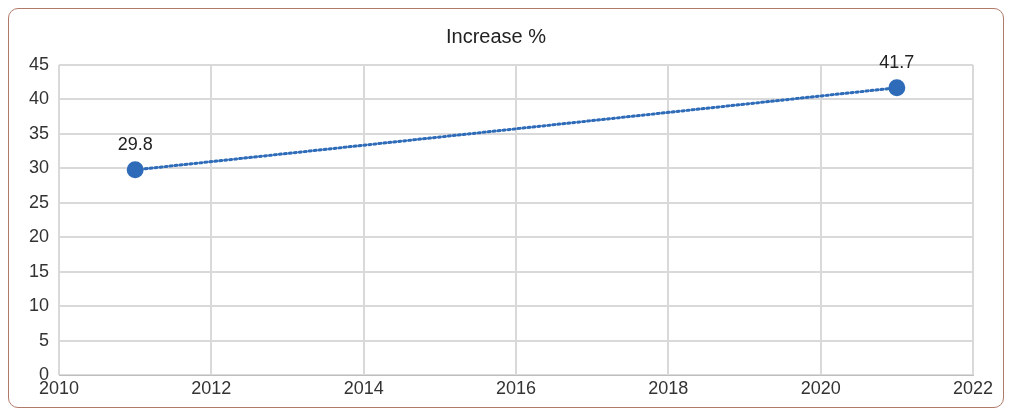 The height and width of the screenshot is (418, 1012). What do you see at coordinates (39, 132) in the screenshot?
I see `y-tick-label: 35` at bounding box center [39, 132].